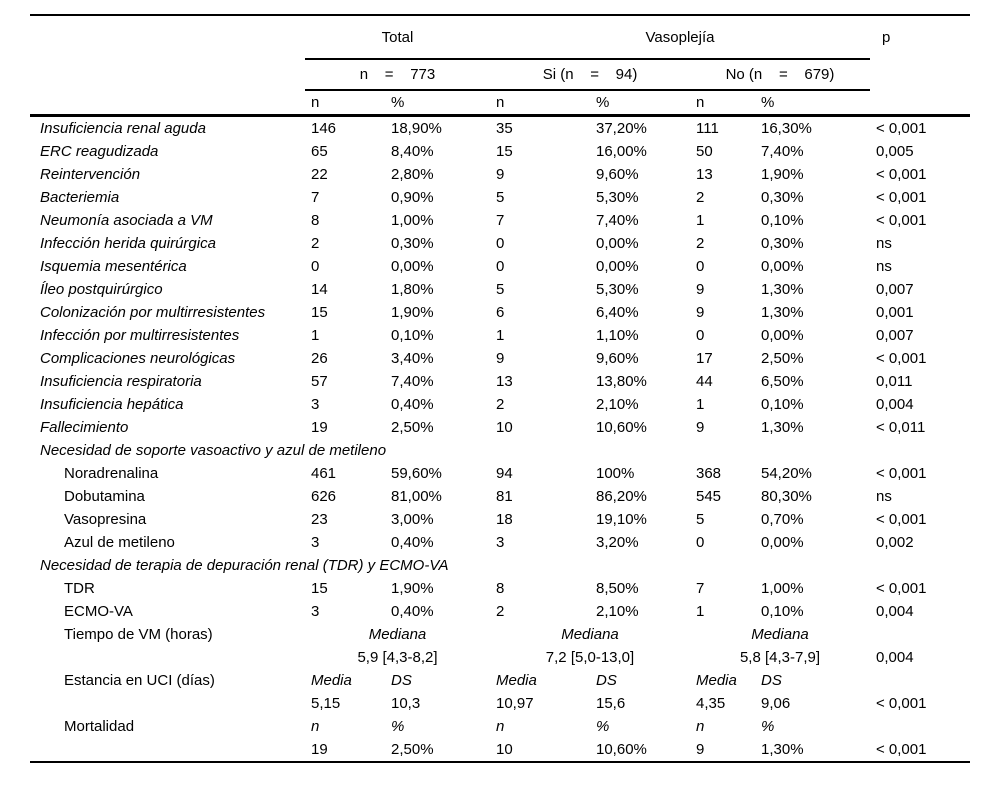  What do you see at coordinates (101, 289) in the screenshot?
I see `row-label: Íleo postquirúrgico` at bounding box center [101, 289].